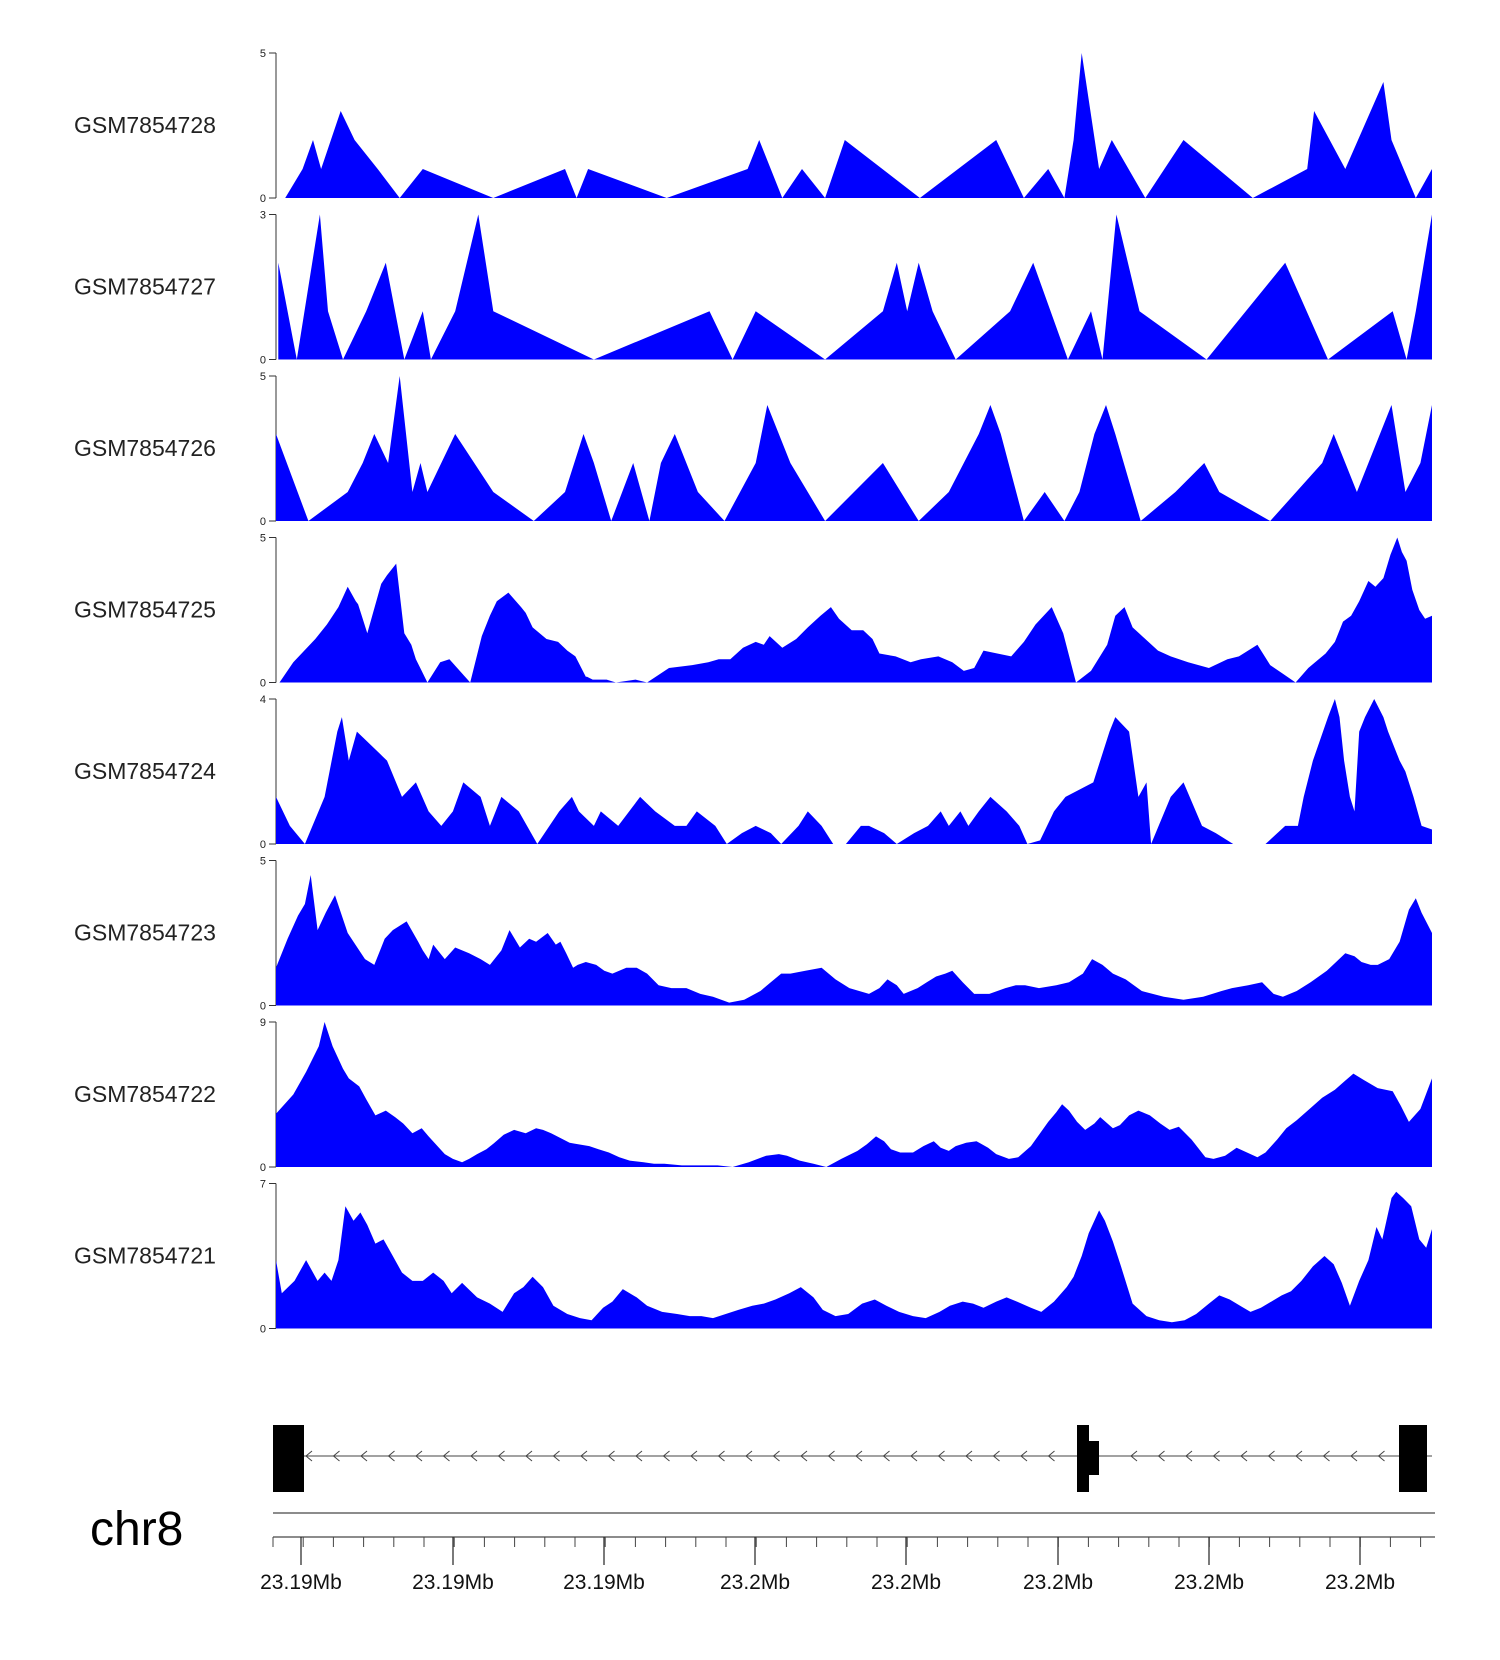 The height and width of the screenshot is (1660, 1500). I want to click on track-label: GSM7854723, so click(145, 933).